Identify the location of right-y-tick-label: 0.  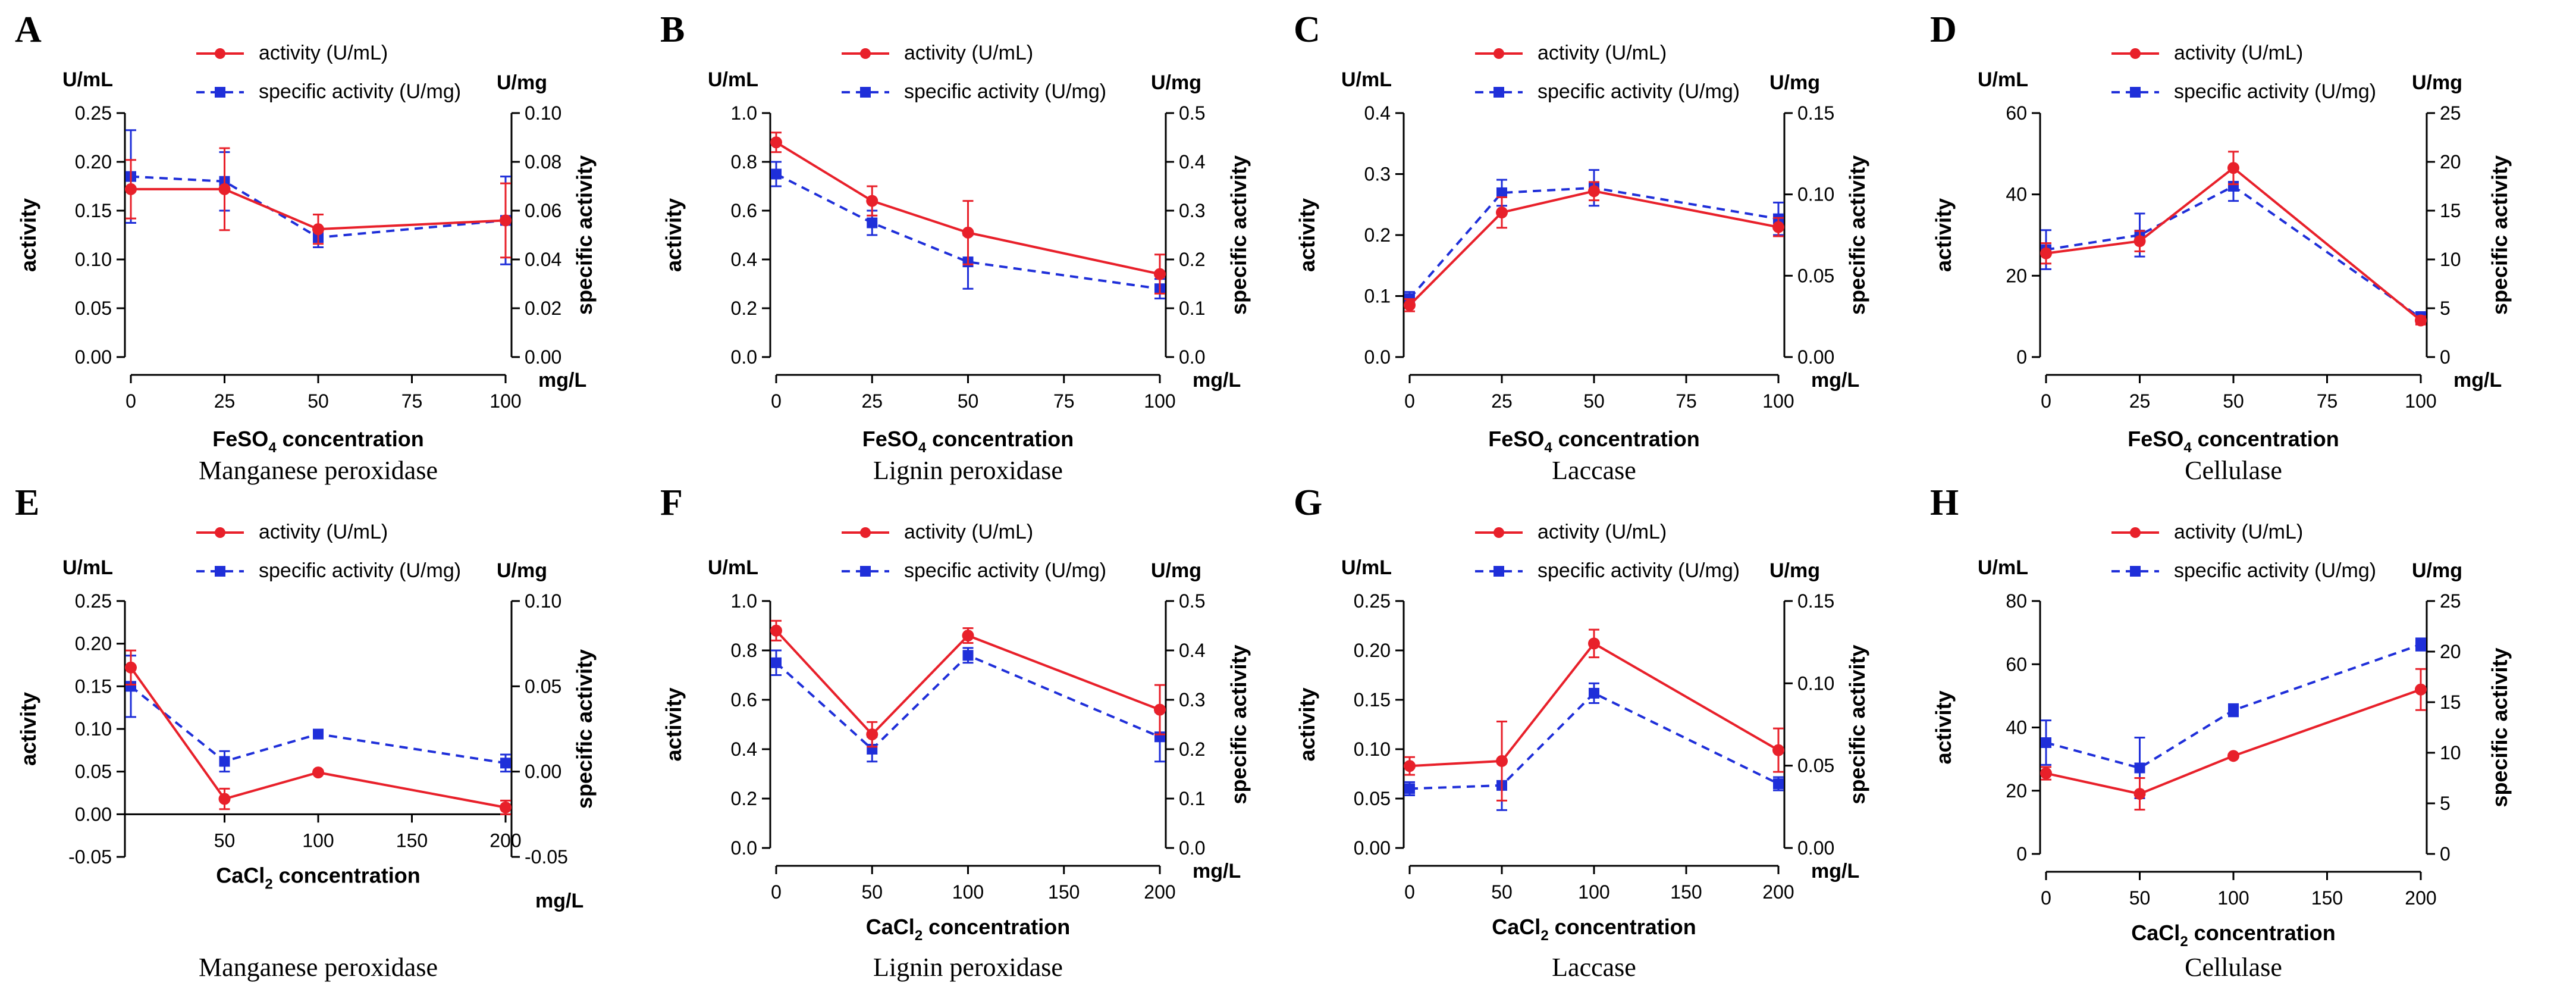
(2445, 854).